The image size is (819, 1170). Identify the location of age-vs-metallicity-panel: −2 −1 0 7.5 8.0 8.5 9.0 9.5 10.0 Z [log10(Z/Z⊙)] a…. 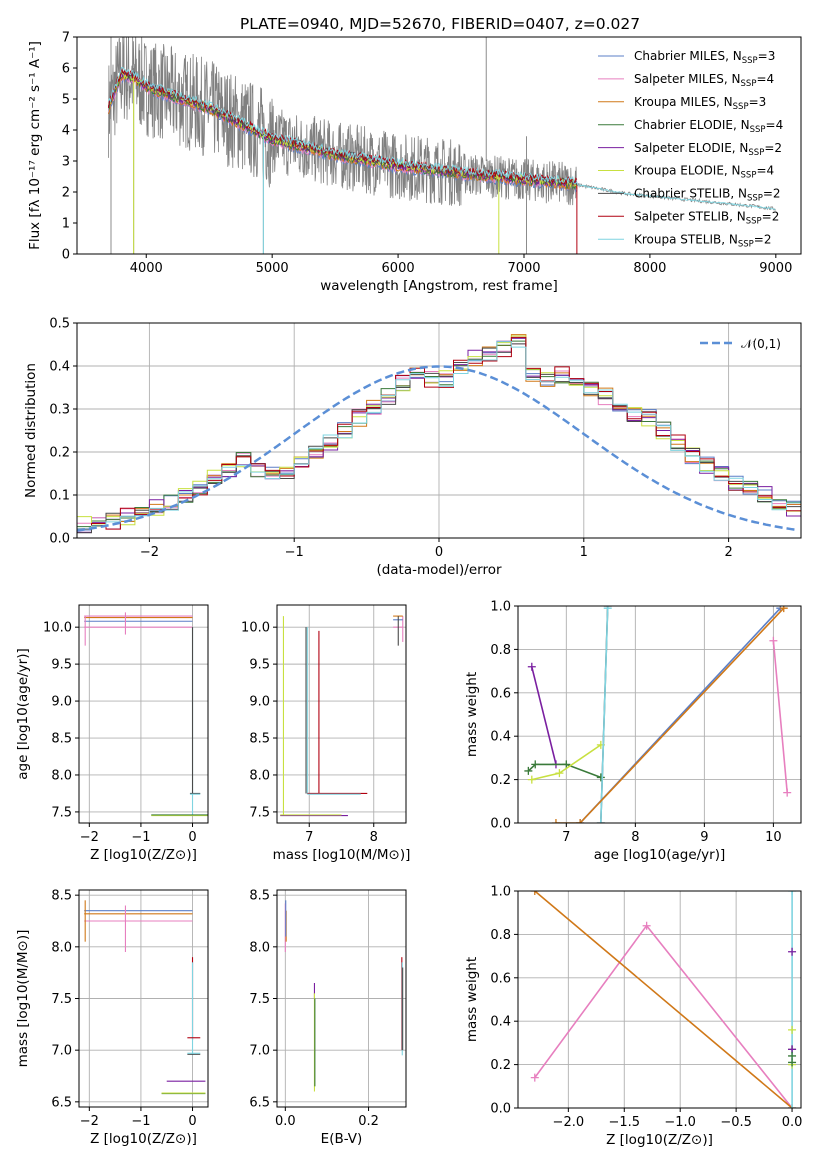
(112, 733).